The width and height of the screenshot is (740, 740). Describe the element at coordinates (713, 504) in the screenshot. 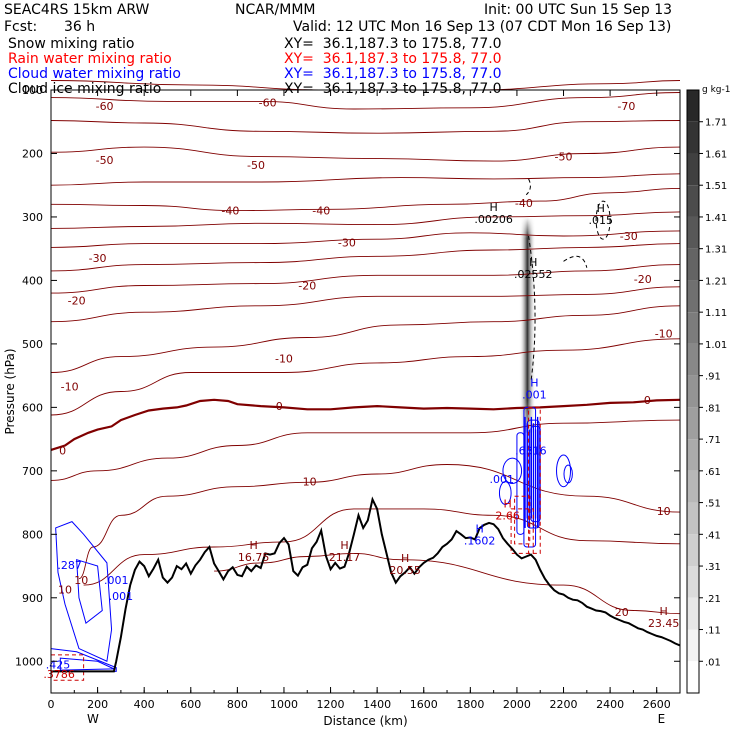

I see `colorbar-tick-label: .51` at that location.